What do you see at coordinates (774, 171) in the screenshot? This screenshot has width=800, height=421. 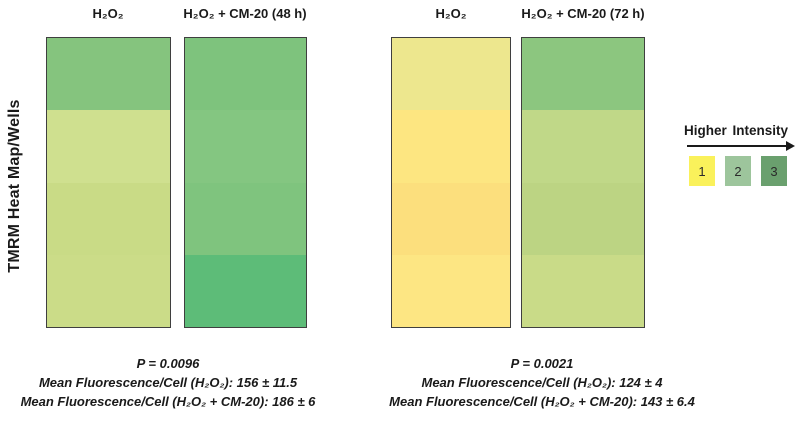 I see `legend-swatch: 3` at bounding box center [774, 171].